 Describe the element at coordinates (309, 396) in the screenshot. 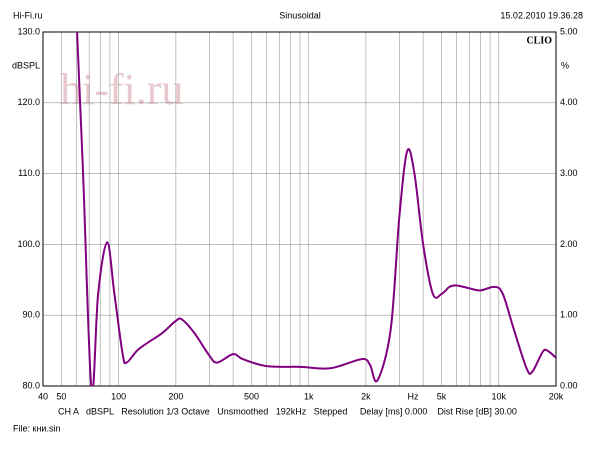

I see `x-tick-label: 1k` at that location.